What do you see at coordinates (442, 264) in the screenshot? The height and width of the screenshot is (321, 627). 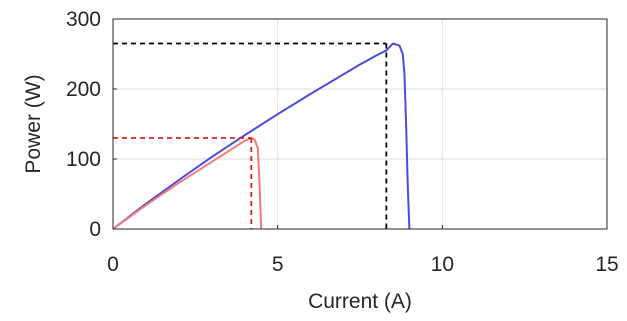 I see `x-tick-label: 10` at bounding box center [442, 264].